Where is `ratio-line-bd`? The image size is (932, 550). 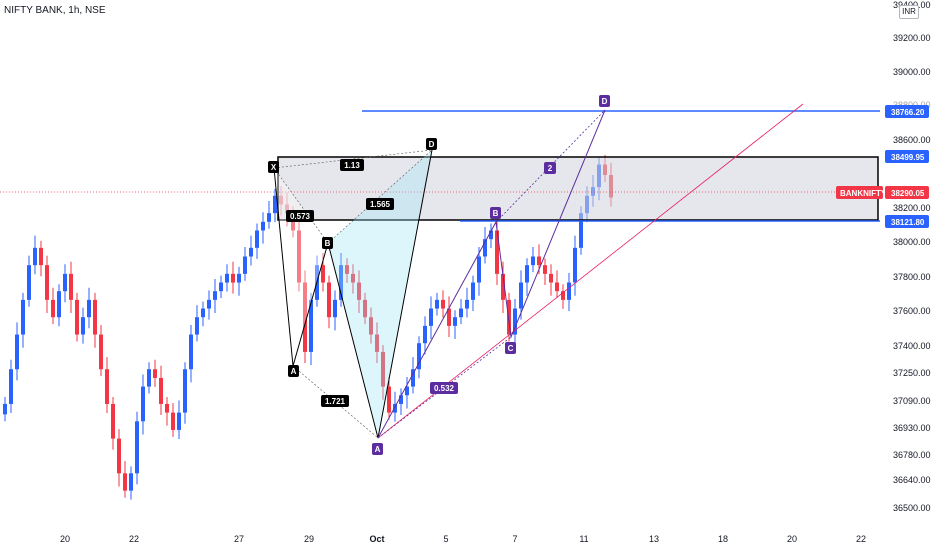 ratio-line-bd is located at coordinates (380, 196).